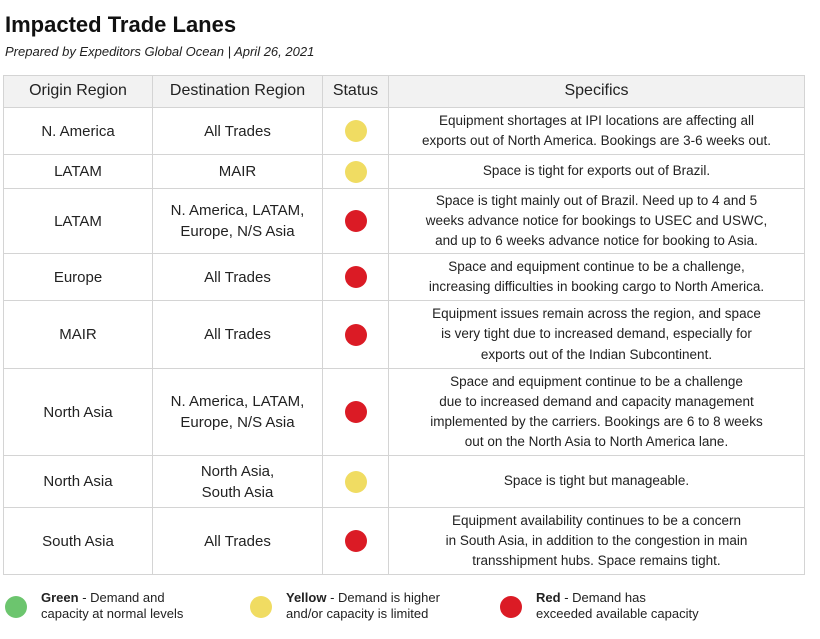 This screenshot has height=639, width=820. Describe the element at coordinates (78, 334) in the screenshot. I see `origin-region-cell: MAIR` at that location.